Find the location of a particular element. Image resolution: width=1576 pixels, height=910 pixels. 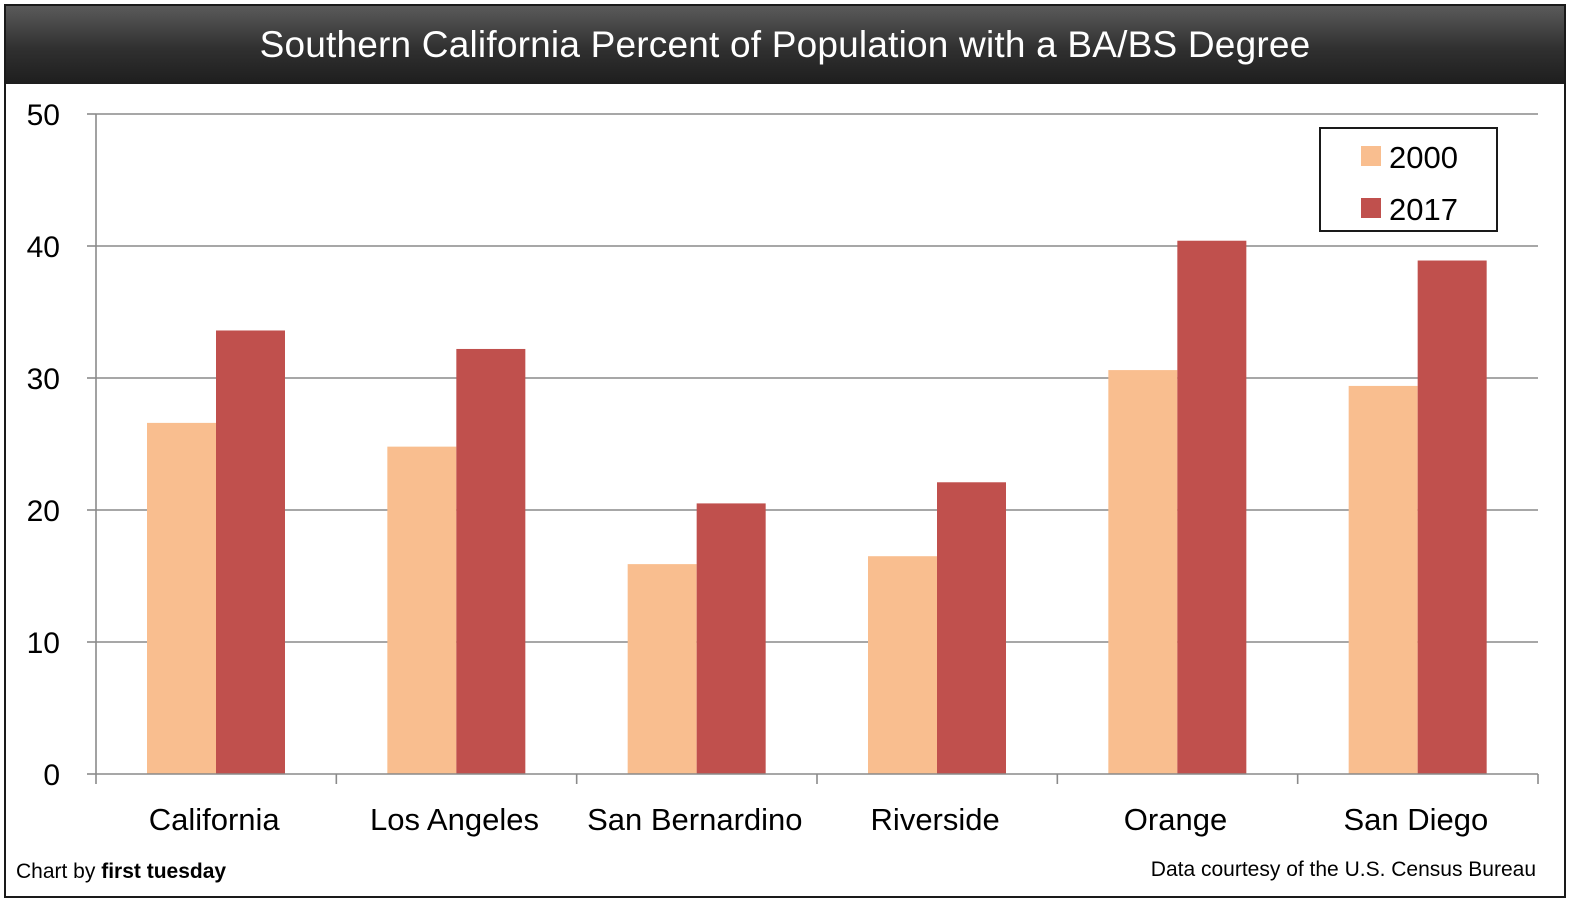

x-tick-label-0: California is located at coordinates (215, 819).